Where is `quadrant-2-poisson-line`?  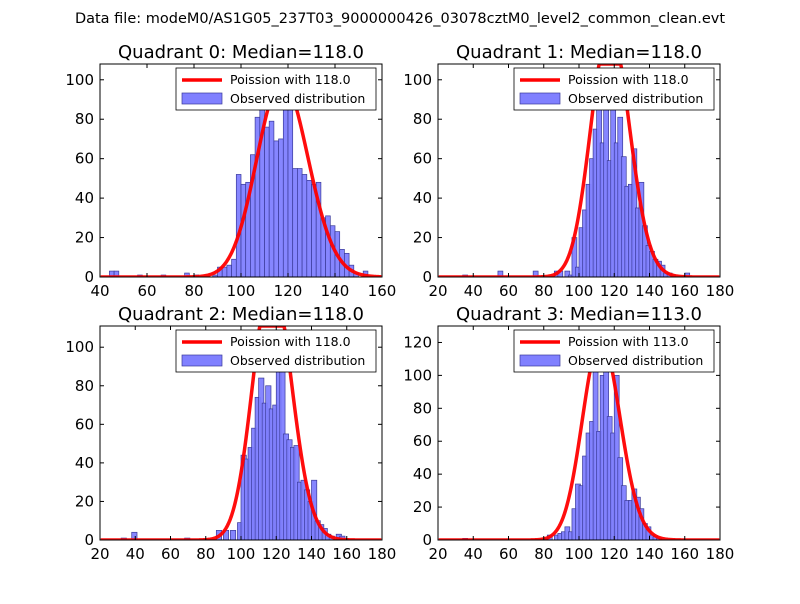 quadrant-2-poisson-line is located at coordinates (241, 433).